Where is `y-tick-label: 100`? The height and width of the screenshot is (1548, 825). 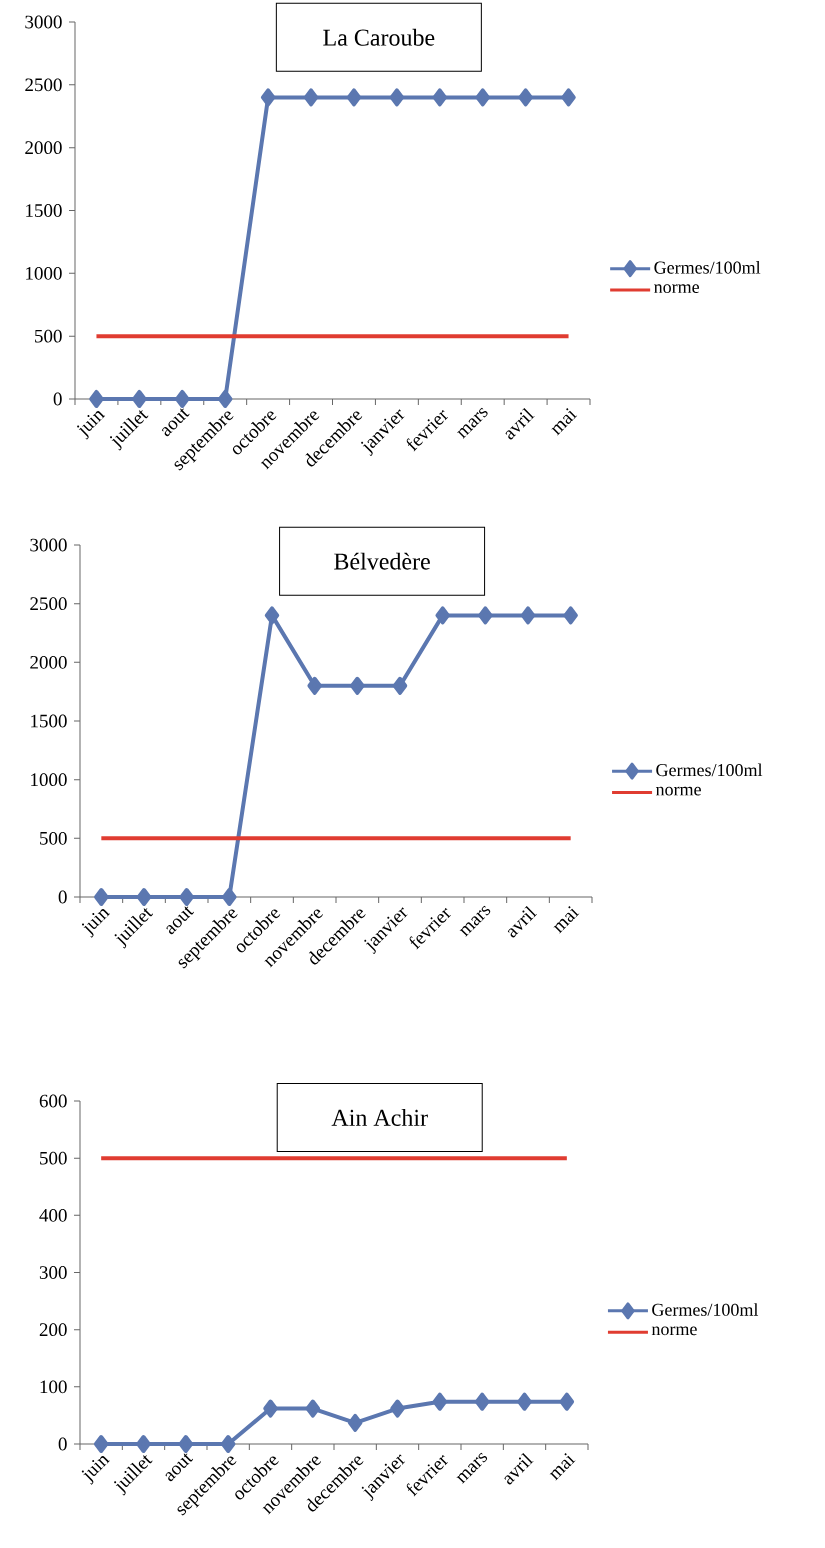 y-tick-label: 100 is located at coordinates (53, 1387).